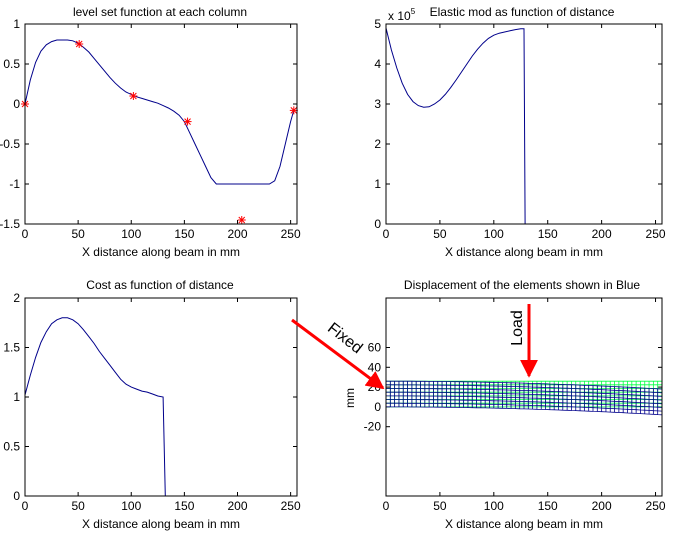 Image resolution: width=692 pixels, height=542 pixels. I want to click on panel-cost-x-tick-label: 150, so click(184, 506).